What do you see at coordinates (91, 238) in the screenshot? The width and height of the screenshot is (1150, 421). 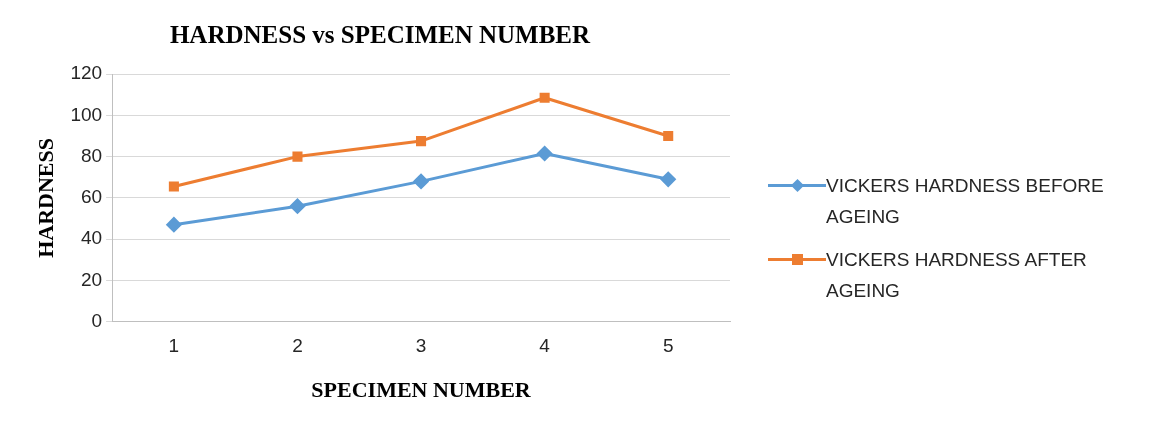 I see `y-tick-label: 40` at bounding box center [91, 238].